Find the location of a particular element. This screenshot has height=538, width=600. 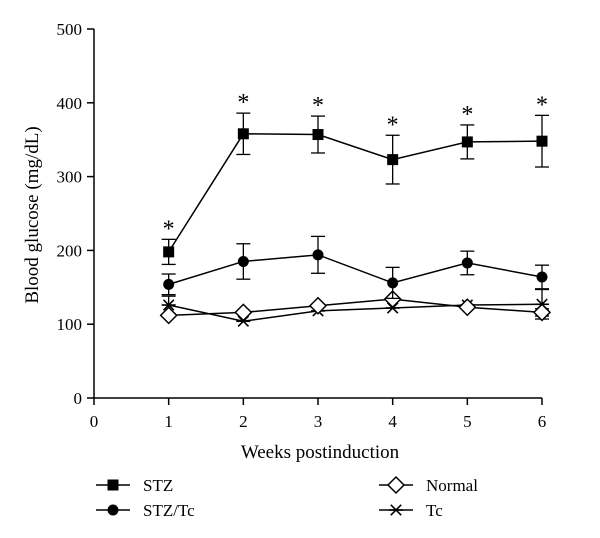

series-normal is located at coordinates (355, 307).